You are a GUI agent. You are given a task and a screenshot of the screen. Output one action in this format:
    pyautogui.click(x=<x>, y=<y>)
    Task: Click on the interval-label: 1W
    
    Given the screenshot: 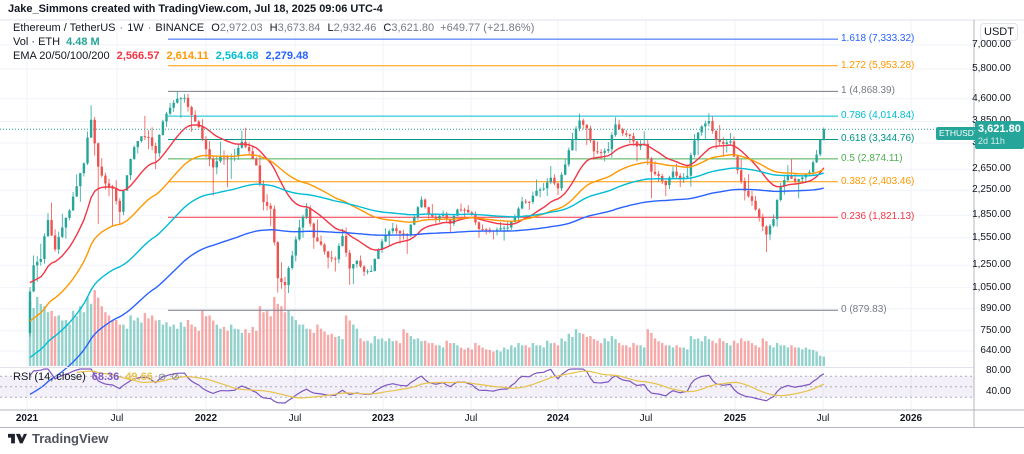 What is the action you would take?
    pyautogui.click(x=135, y=28)
    